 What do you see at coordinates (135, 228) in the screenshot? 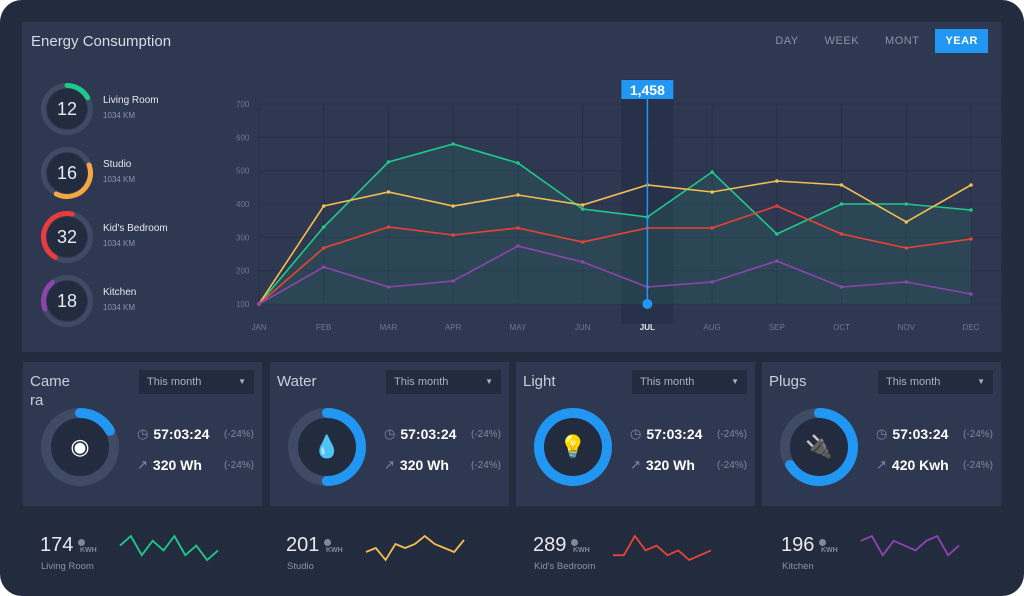
I see `room-name: Kid's Bedroom` at bounding box center [135, 228].